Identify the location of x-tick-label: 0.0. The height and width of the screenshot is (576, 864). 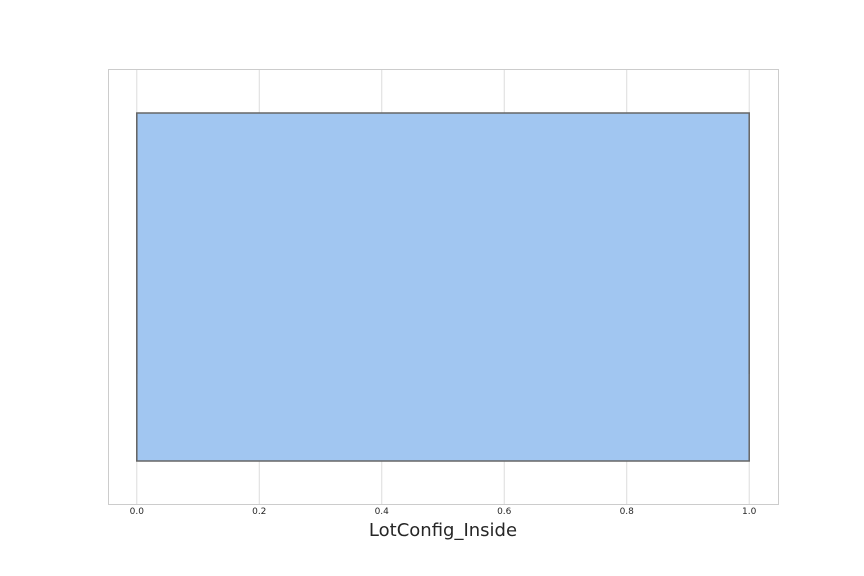
(137, 512).